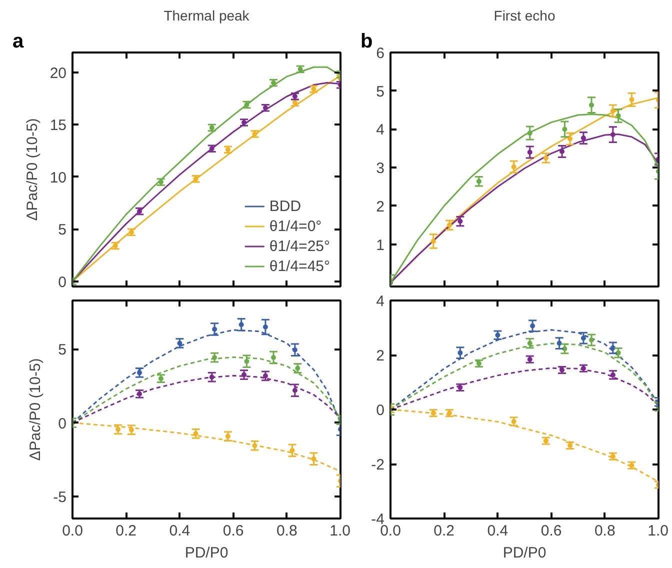 The width and height of the screenshot is (672, 568). I want to click on text: b, so click(366, 41).